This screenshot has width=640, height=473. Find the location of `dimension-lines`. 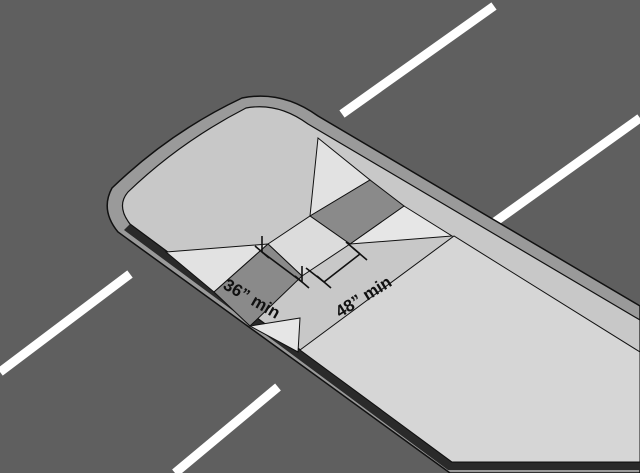

dimension-lines is located at coordinates (311, 262).